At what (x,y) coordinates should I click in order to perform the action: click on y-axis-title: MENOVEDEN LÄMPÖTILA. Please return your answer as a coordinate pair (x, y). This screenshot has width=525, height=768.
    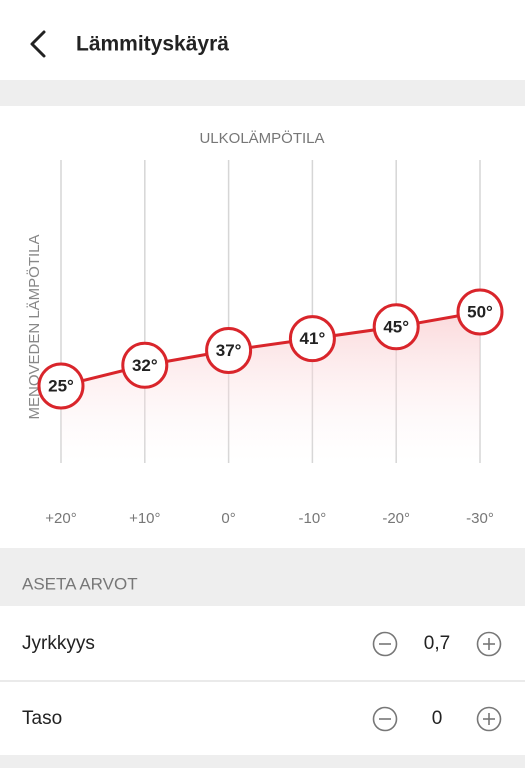
    Looking at the image, I should click on (34, 326).